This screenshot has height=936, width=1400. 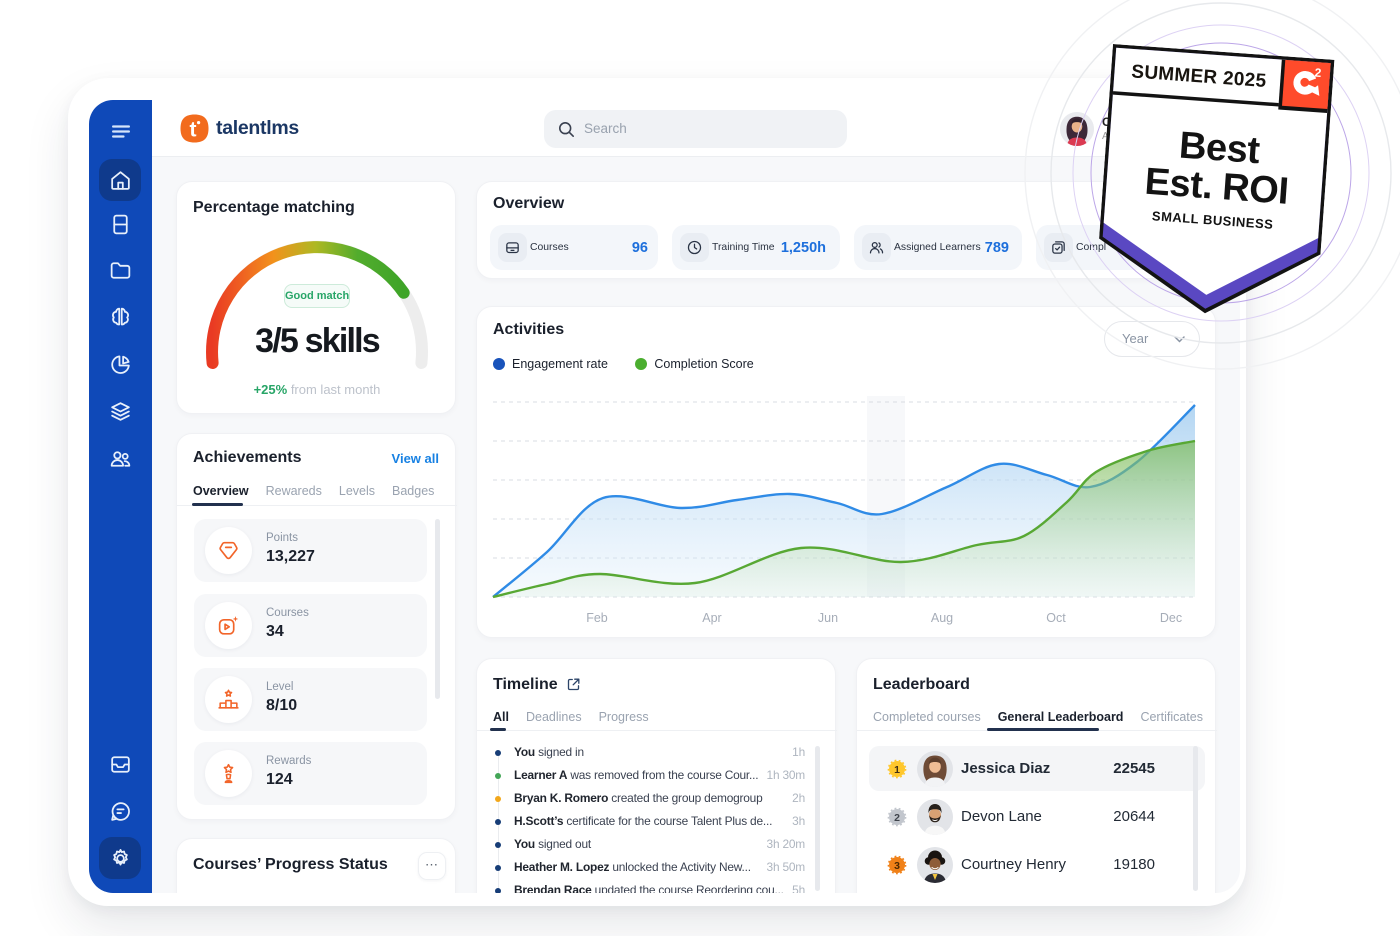 What do you see at coordinates (1216, 187) in the screenshot?
I see `svg-text: Est. ROI` at bounding box center [1216, 187].